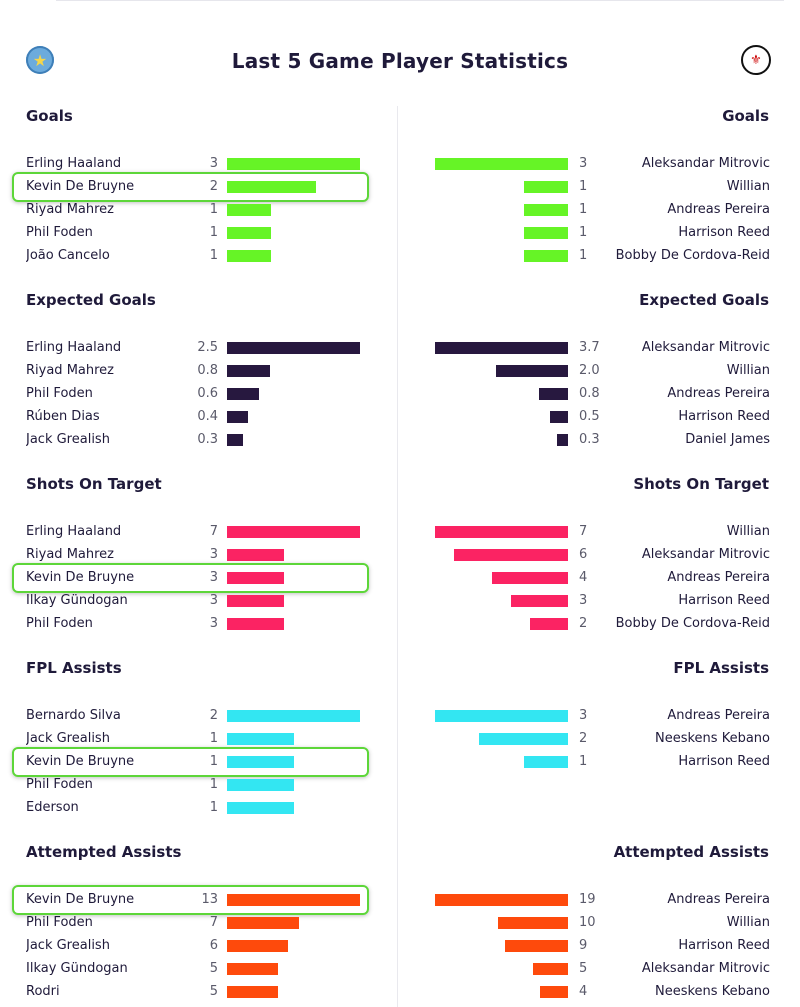 The image size is (800, 1007). Describe the element at coordinates (595, 348) in the screenshot. I see `away-player-row: 3.7 Aleksandar Mitrovic` at that location.